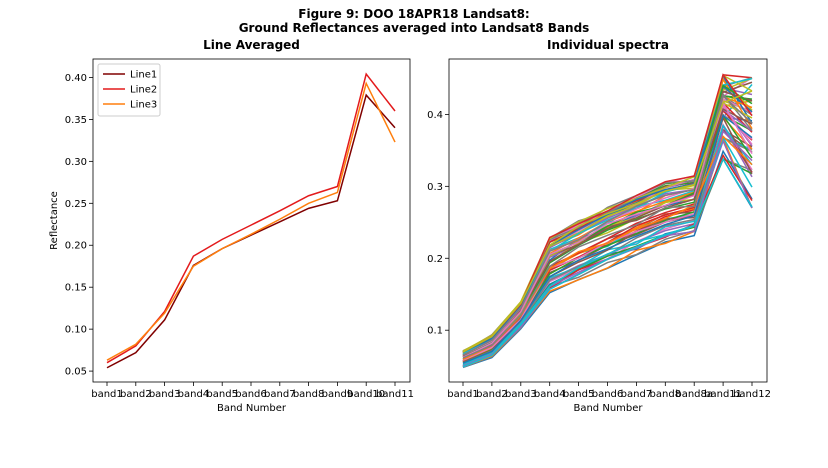  I want to click on y-tick-label: 0.05, so click(76, 372).